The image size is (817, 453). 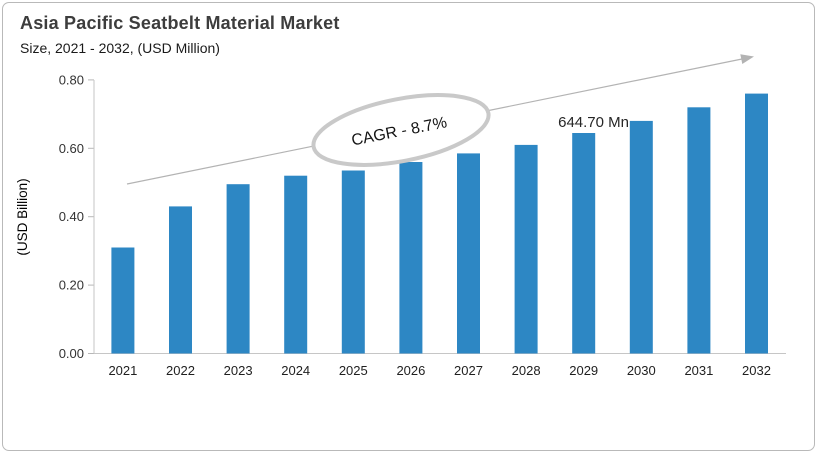 What do you see at coordinates (526, 370) in the screenshot?
I see `x-tick-label: 2028` at bounding box center [526, 370].